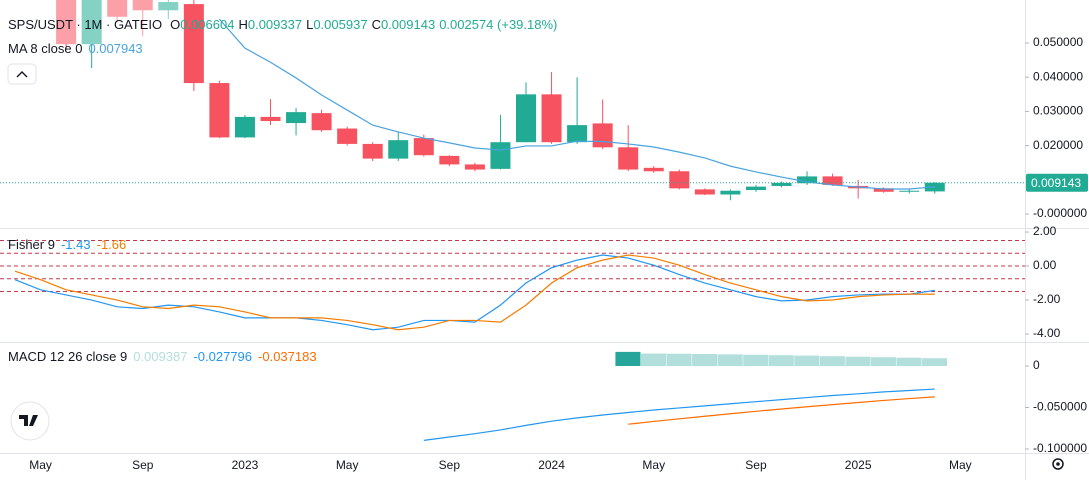  I want to click on indicator-legend: MA 8 close 0 0.007943, so click(75, 48).